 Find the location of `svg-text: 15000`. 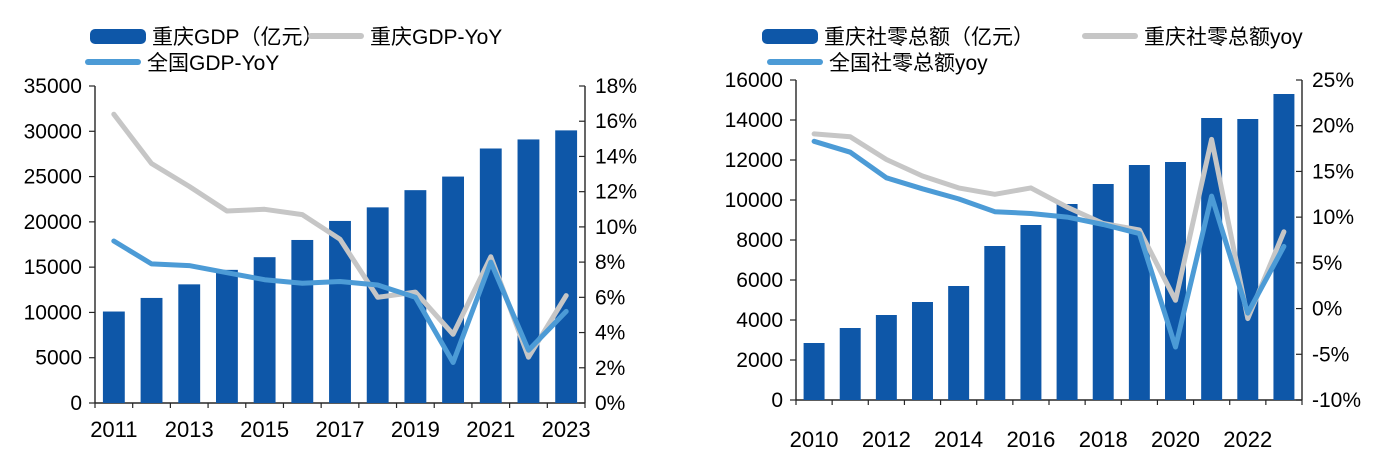

svg-text: 15000 is located at coordinates (53, 267).